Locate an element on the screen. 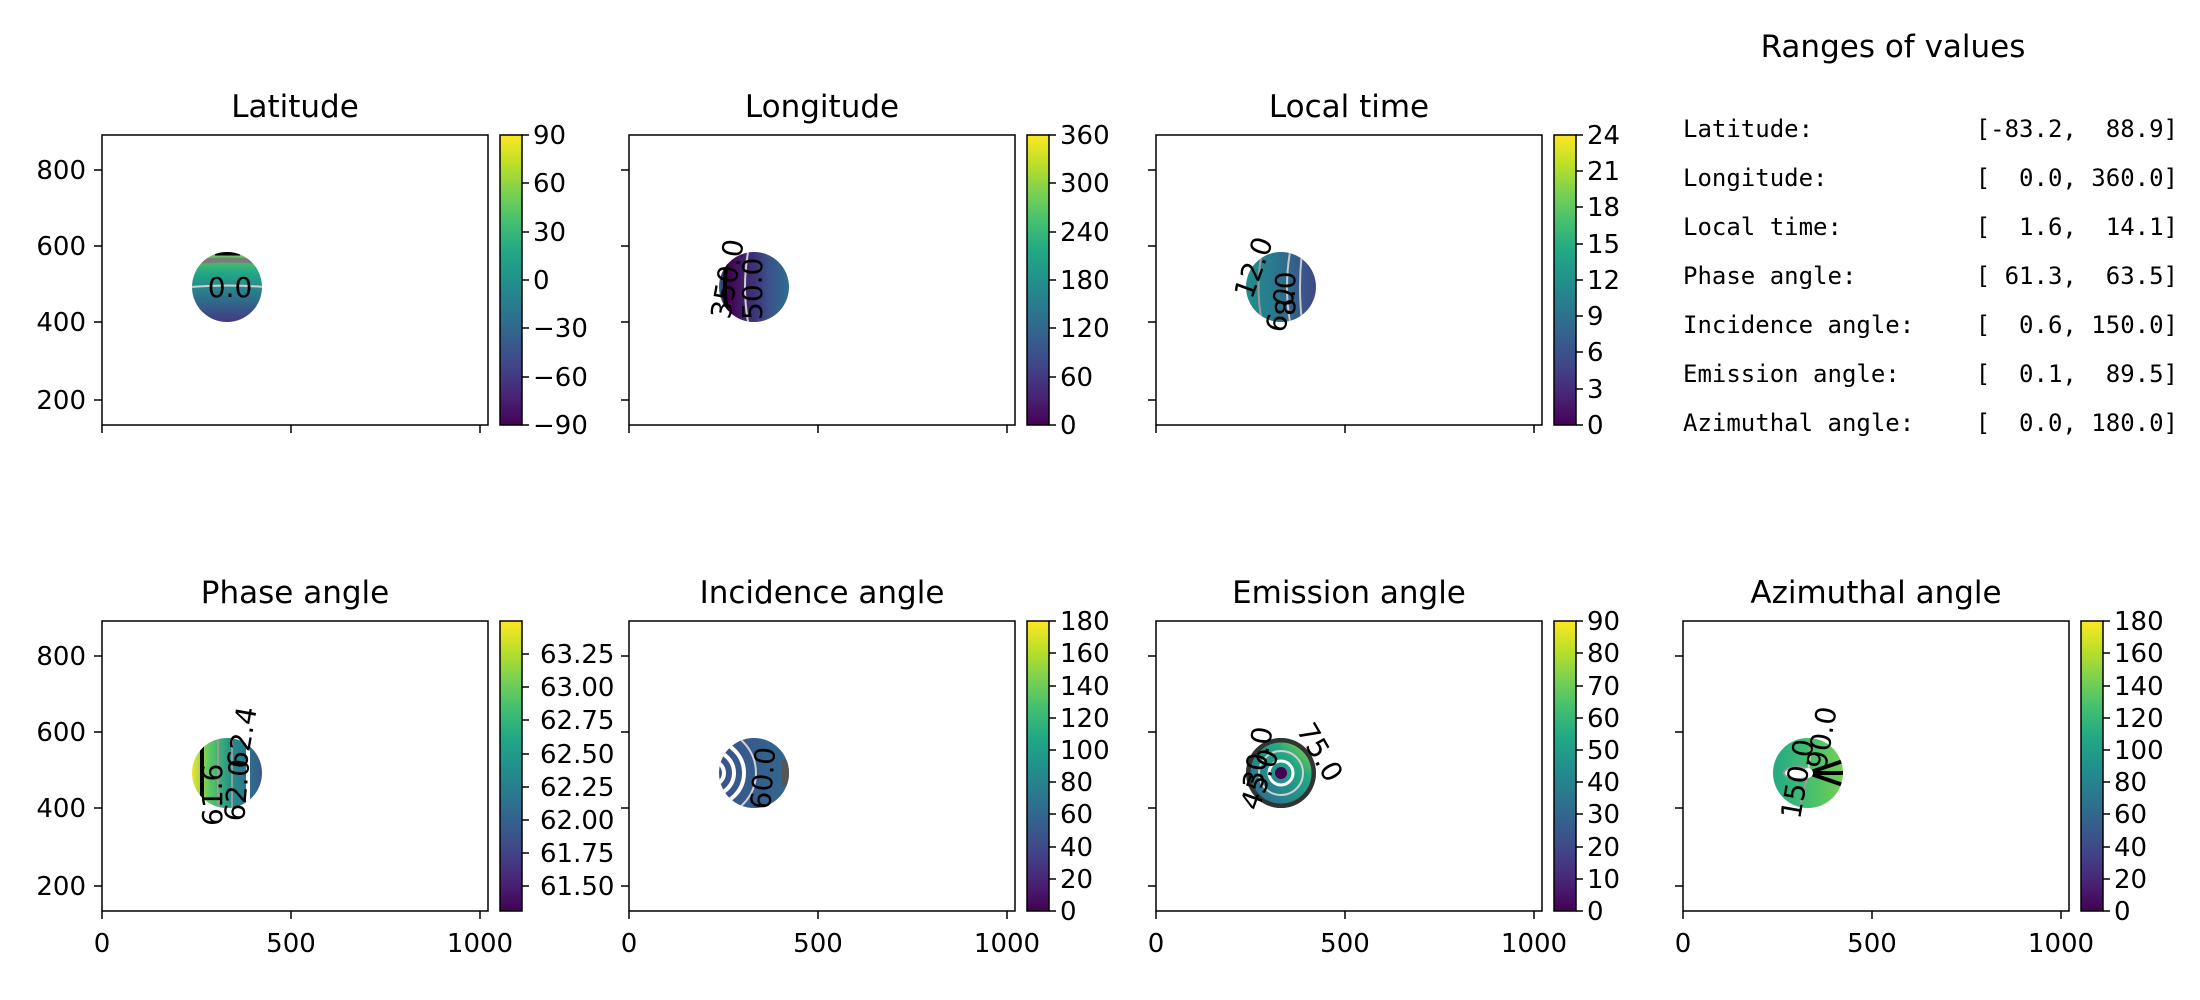  range-value: [ 0.0, 360.0] is located at coordinates (2077, 178).